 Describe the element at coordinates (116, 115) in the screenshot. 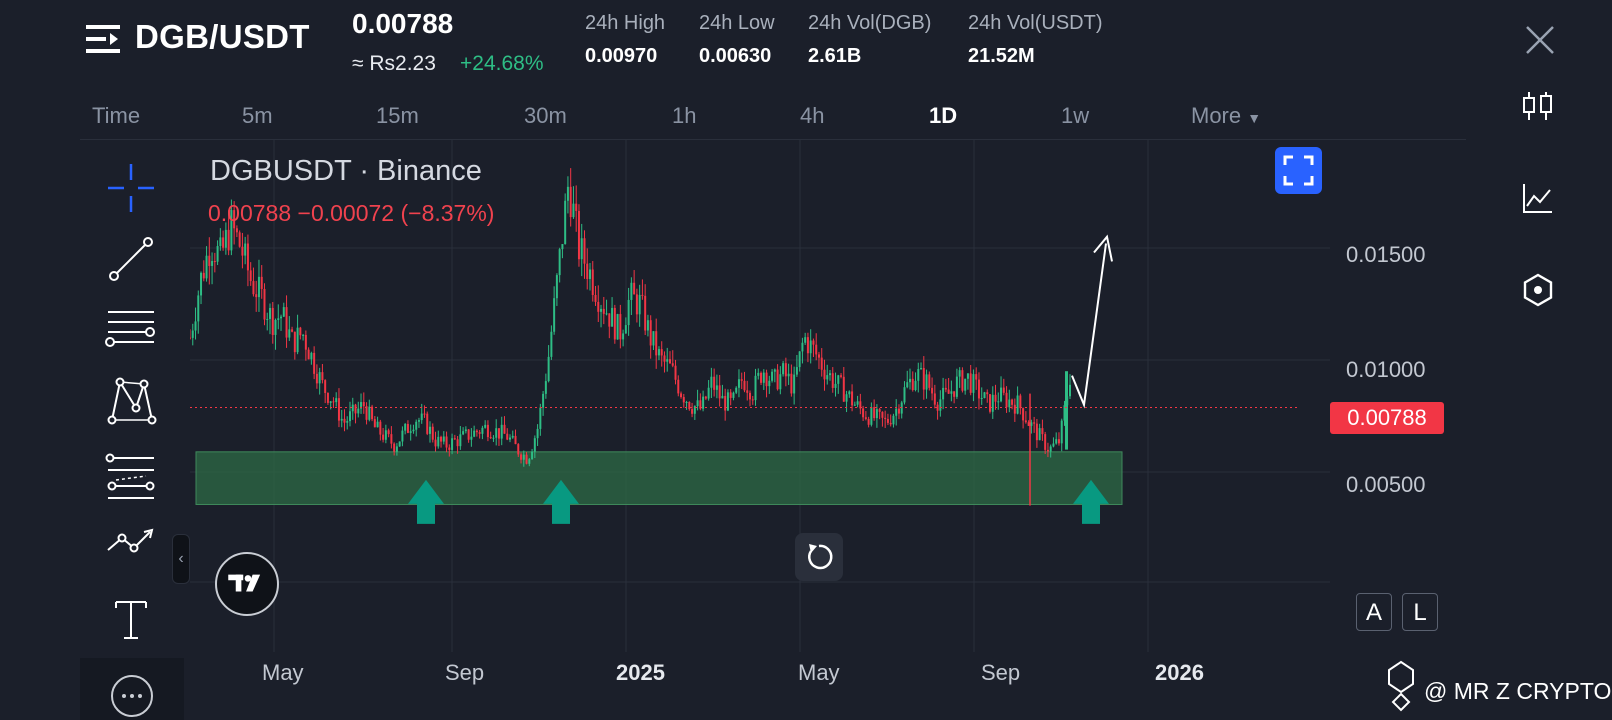

I see `tab-time: Time` at that location.